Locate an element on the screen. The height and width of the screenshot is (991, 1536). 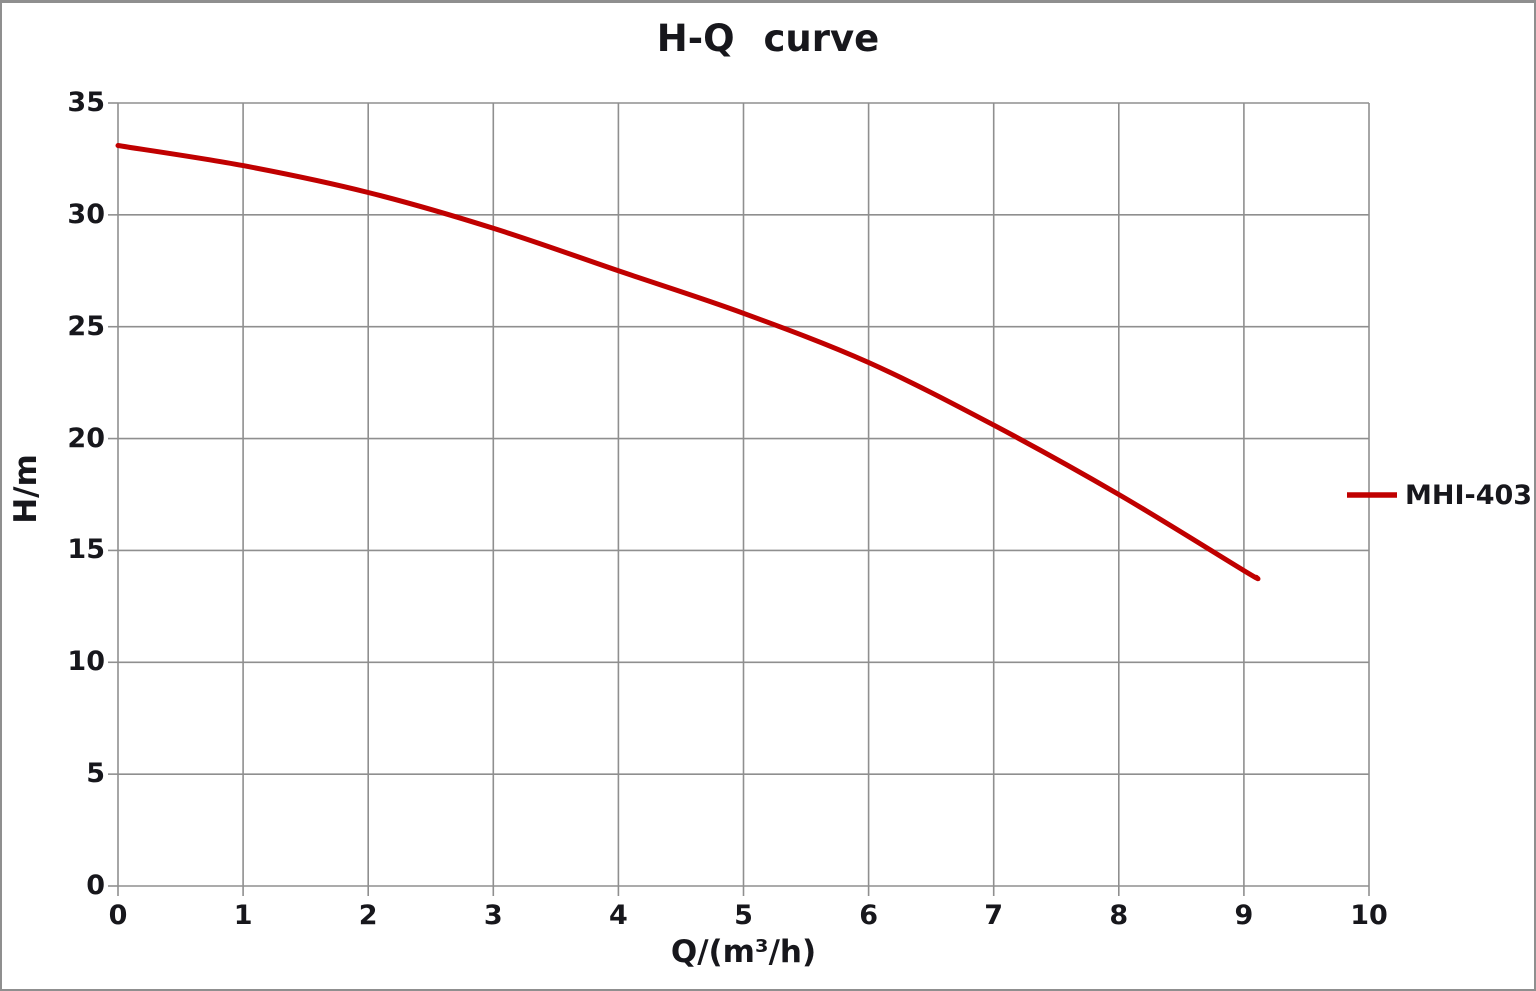
x-tick-label: 0 is located at coordinates (118, 915).